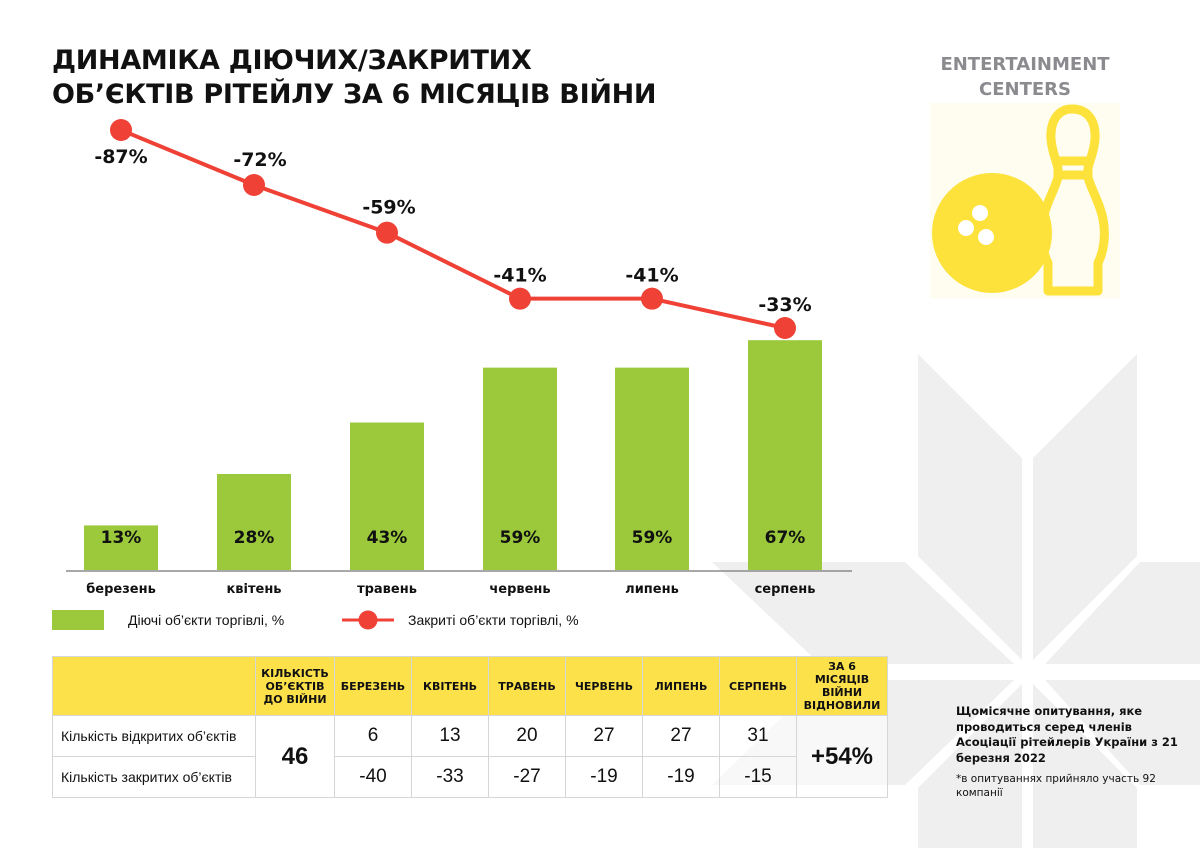 The width and height of the screenshot is (1200, 848). I want to click on title-line-2: ОБ’ЄКТІВ РІТЕЙЛУ ЗА 6 МІСЯЦІВ ВІЙНИ, so click(354, 94).